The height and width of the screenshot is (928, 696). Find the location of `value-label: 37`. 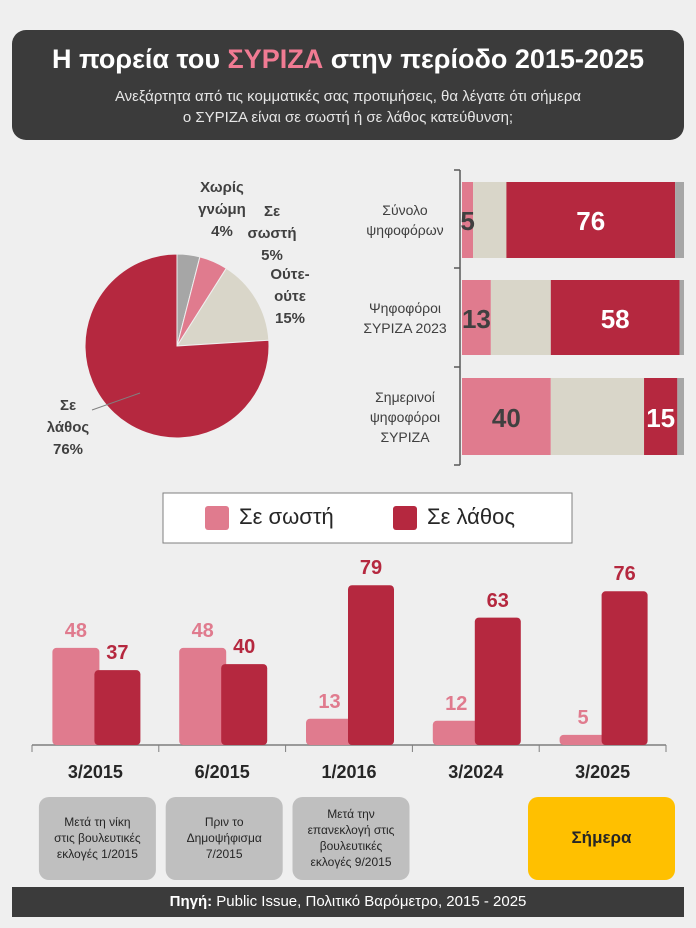

value-label: 37 is located at coordinates (117, 653).